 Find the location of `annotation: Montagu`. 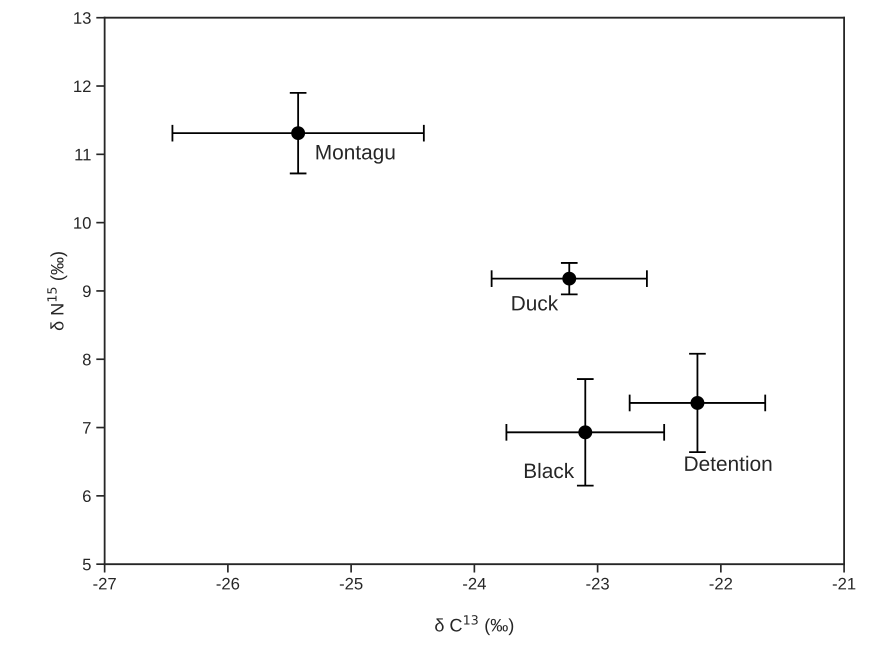

annotation: Montagu is located at coordinates (355, 154).